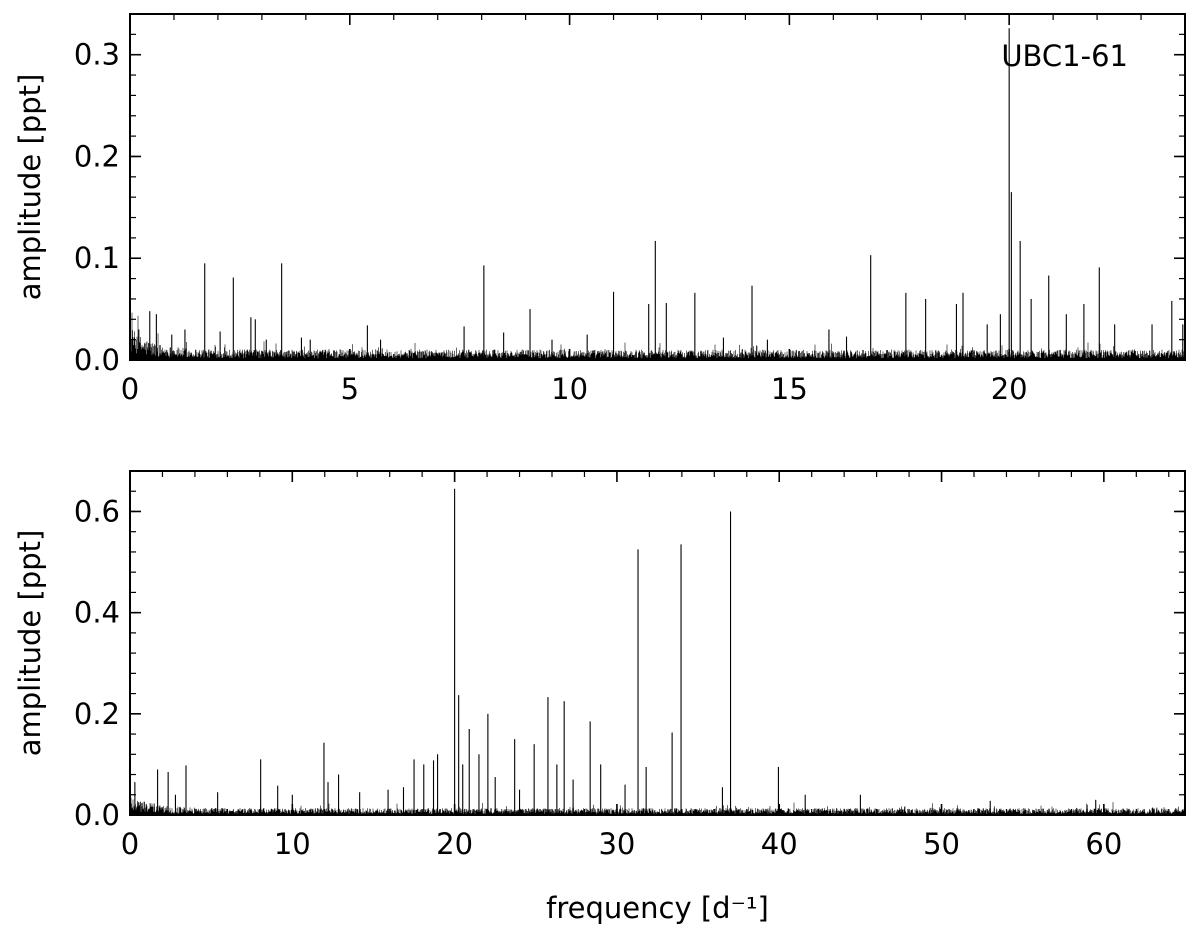  I want to click on x-tick-label: 50, so click(941, 844).